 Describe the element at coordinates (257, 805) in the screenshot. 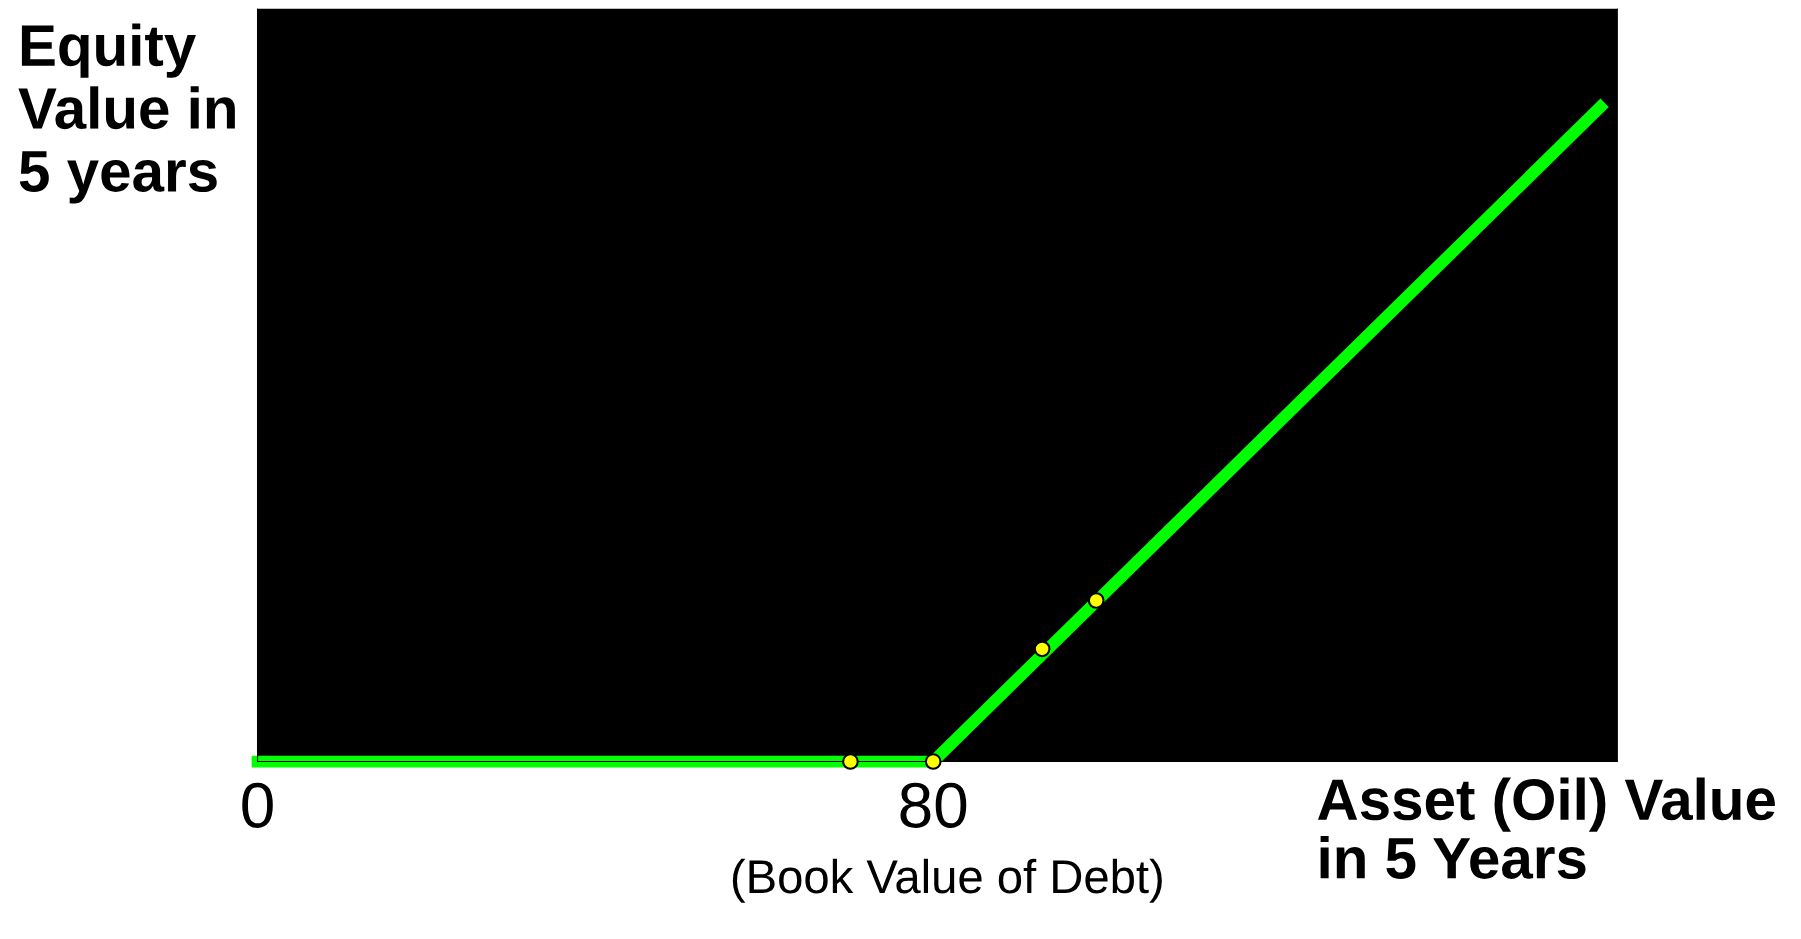

I see `x-tick-label: 0` at that location.